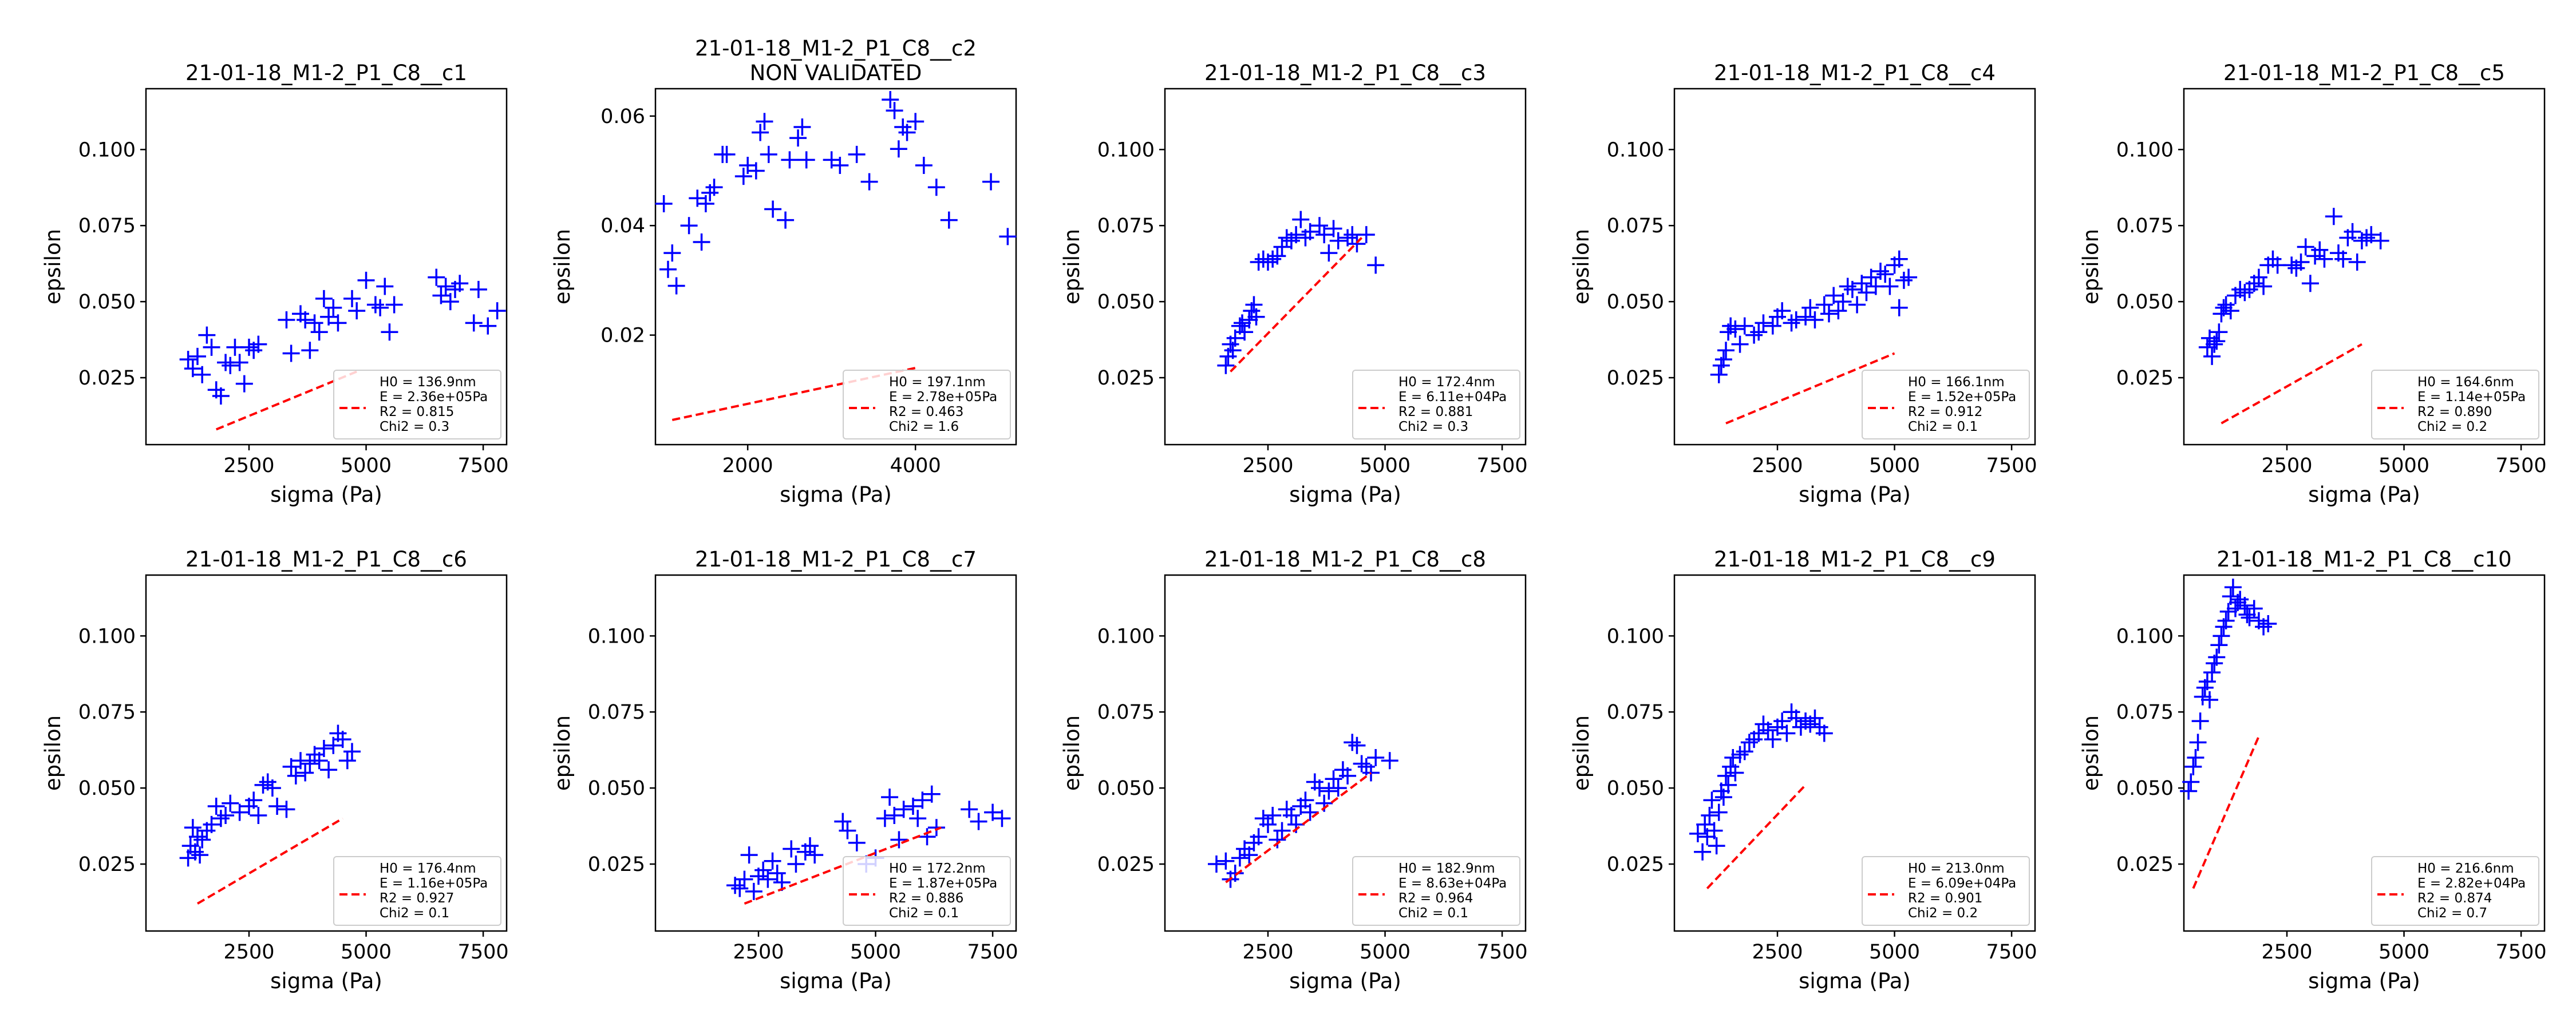 This screenshot has width=2576, height=1030. What do you see at coordinates (1945, 412) in the screenshot?
I see `legend-text: R2 = 0.912` at bounding box center [1945, 412].